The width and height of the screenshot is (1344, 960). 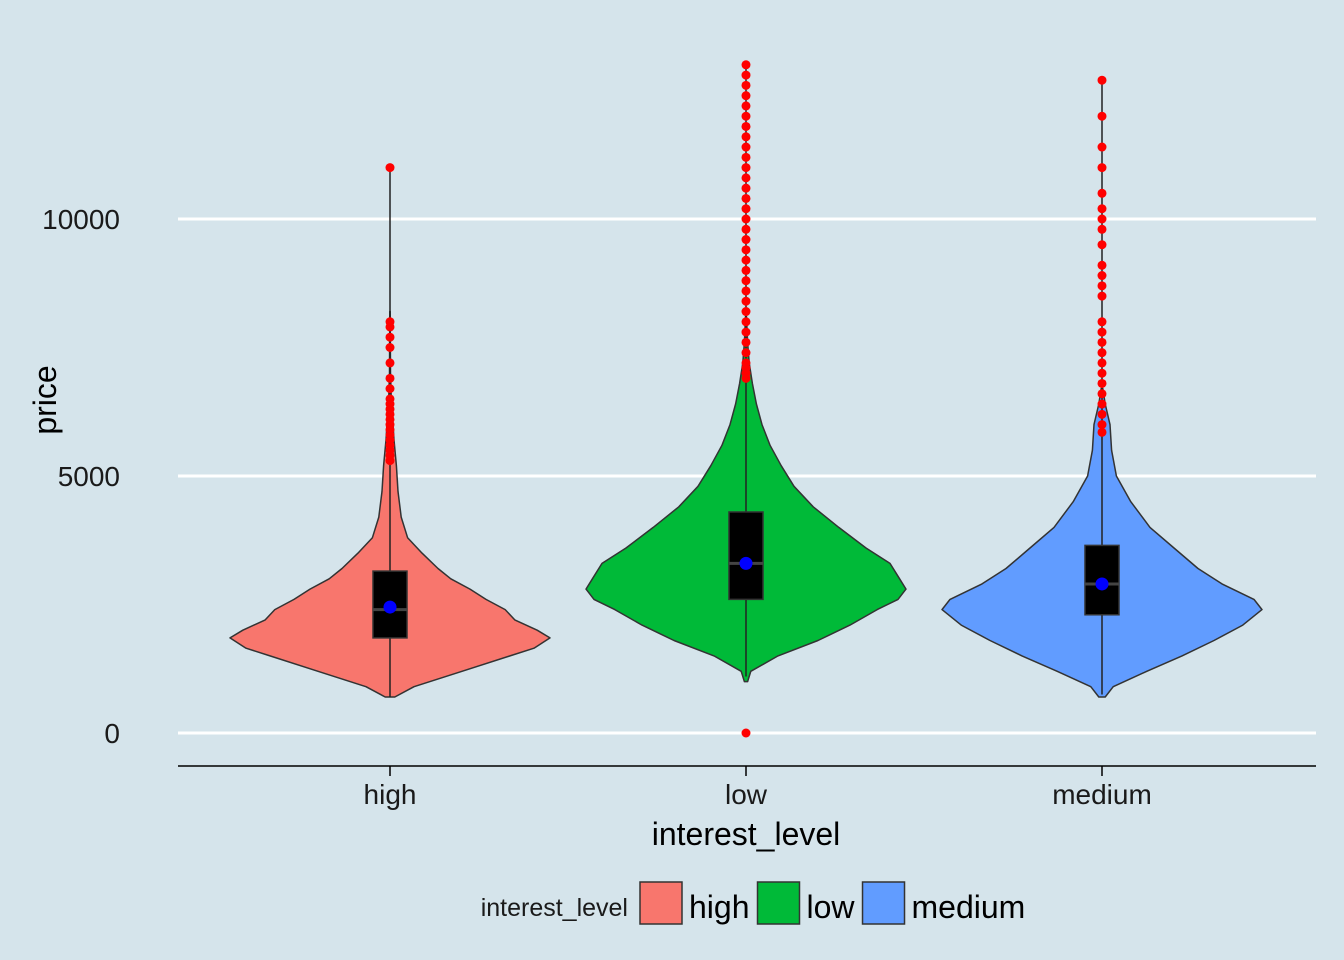 What do you see at coordinates (831, 907) in the screenshot?
I see `legend-label-low: low` at bounding box center [831, 907].